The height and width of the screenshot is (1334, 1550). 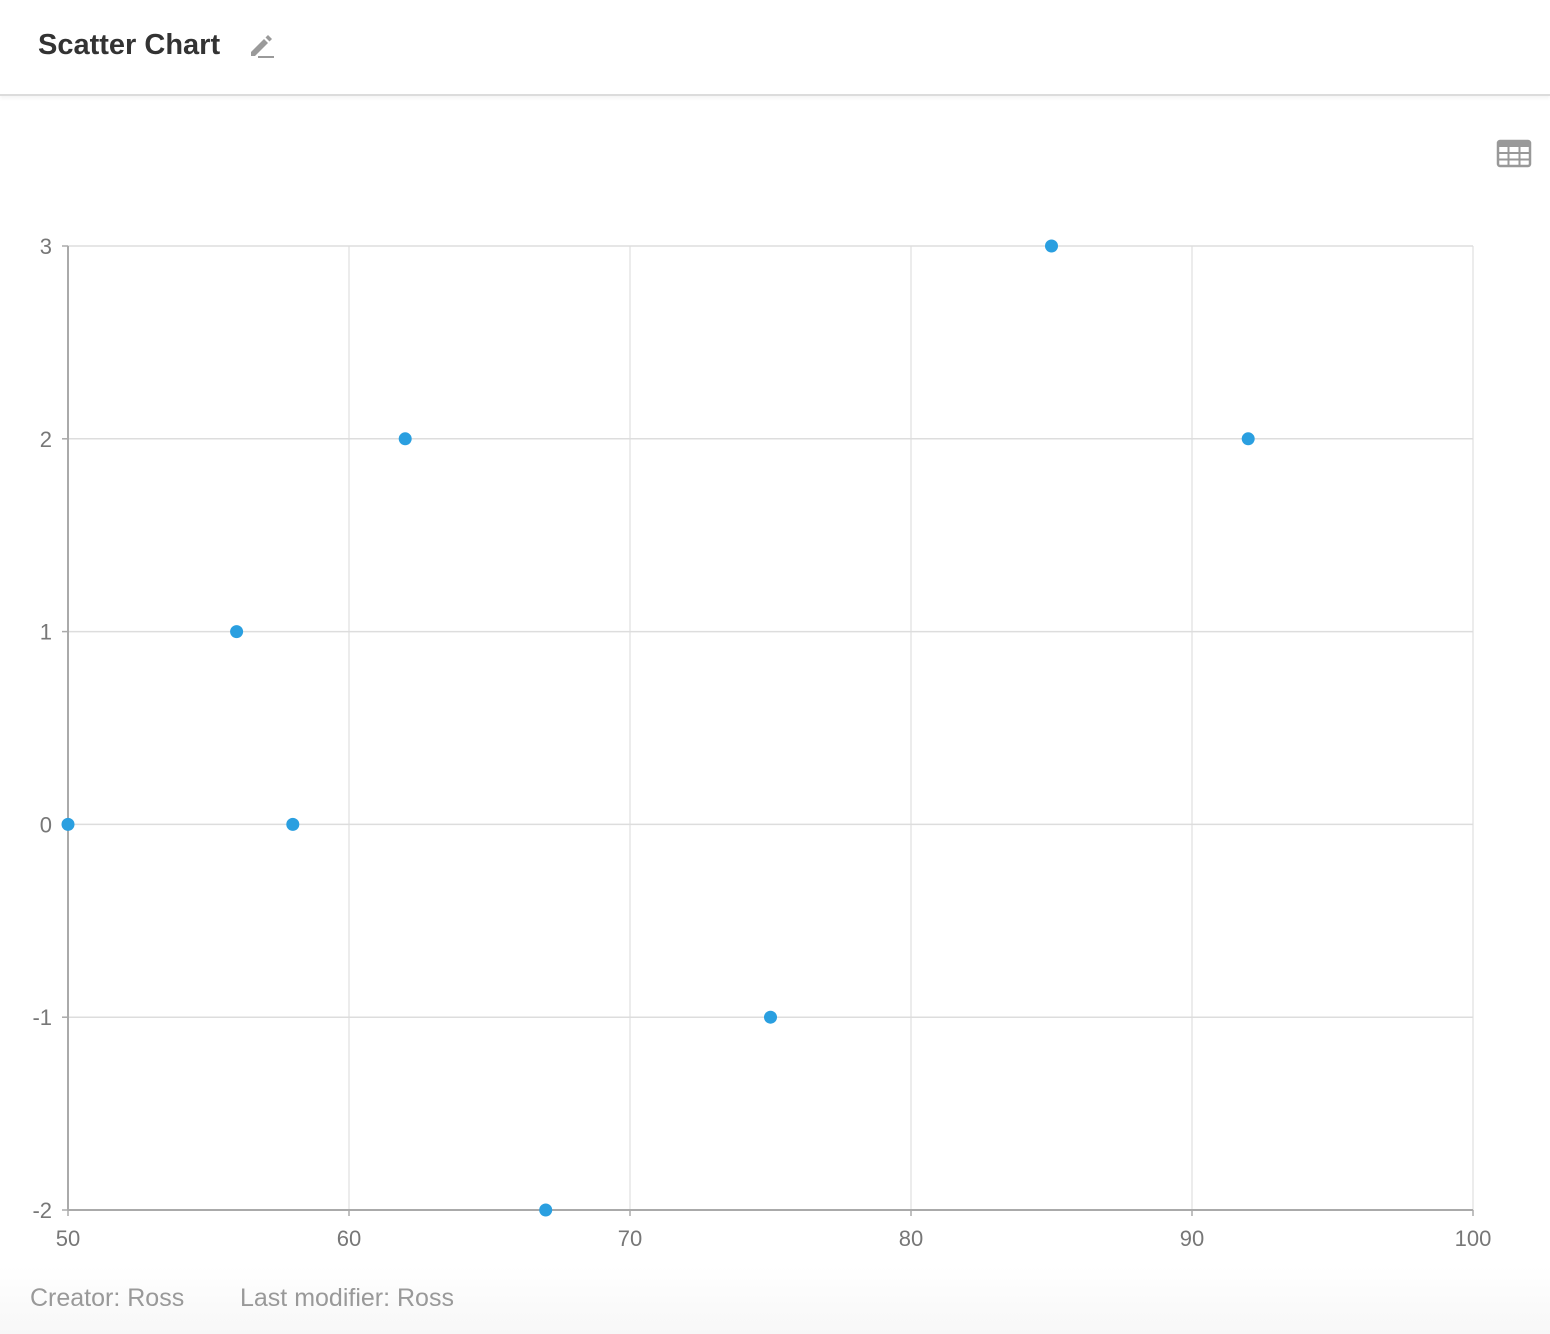 I want to click on table-grid-icon, so click(x=1514, y=154).